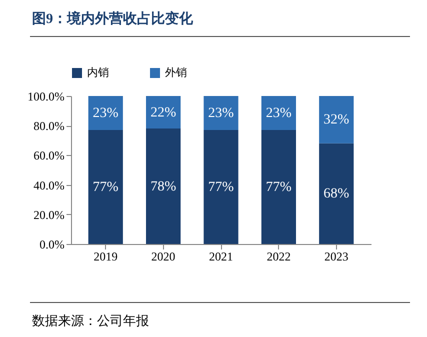 The image size is (427, 337). Describe the element at coordinates (278, 257) in the screenshot. I see `x-tick-label: 2022` at that location.